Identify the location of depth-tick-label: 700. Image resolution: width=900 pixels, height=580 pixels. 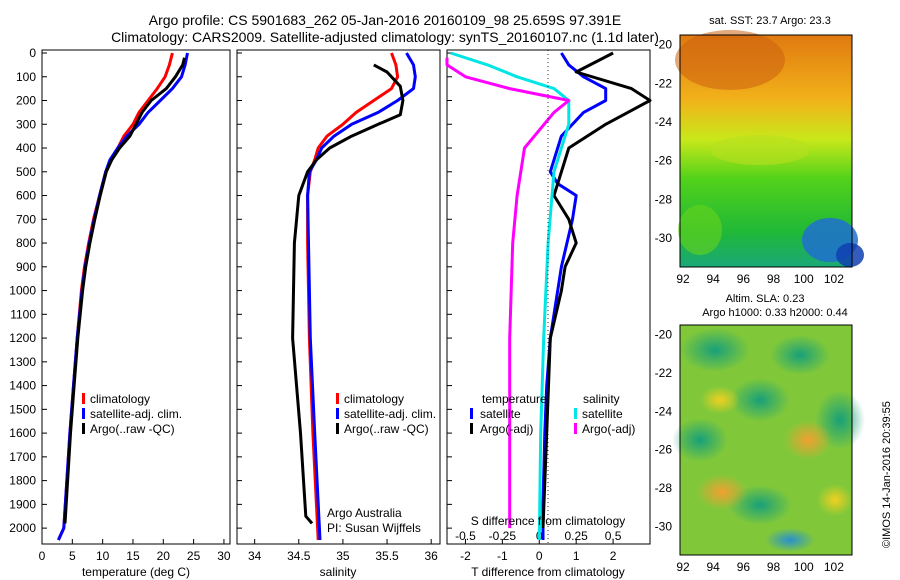
(26, 219).